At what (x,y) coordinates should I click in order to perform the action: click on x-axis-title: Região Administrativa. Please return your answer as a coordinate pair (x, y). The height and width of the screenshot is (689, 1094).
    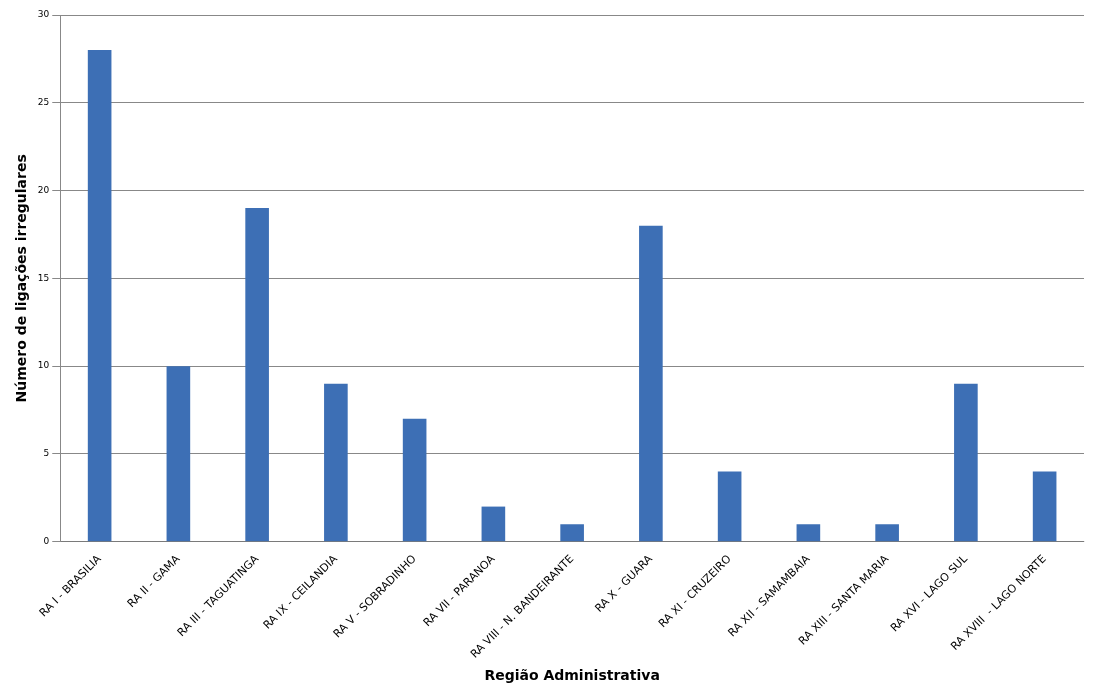
    Looking at the image, I should click on (572, 675).